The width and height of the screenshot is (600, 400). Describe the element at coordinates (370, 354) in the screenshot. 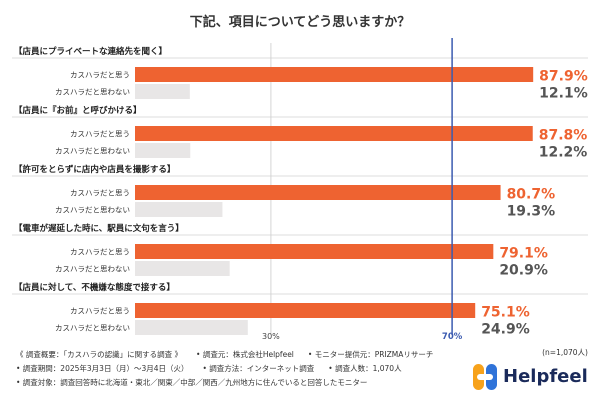

I see `note-item: • モニター提供元：PRIZMAリサーチ` at that location.